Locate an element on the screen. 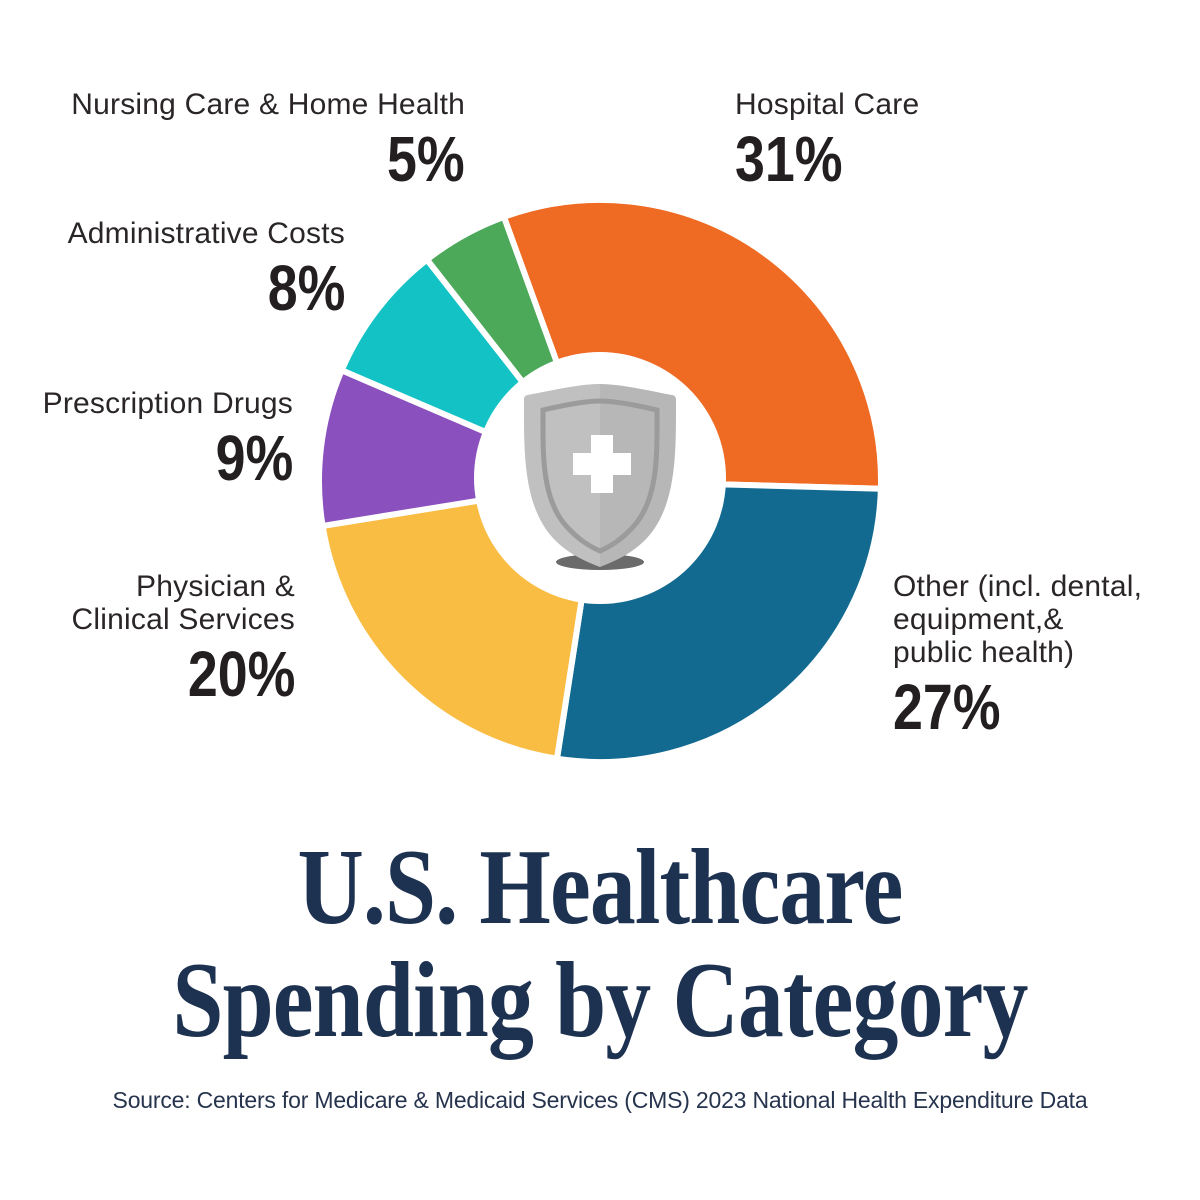 The image size is (1200, 1200). category-label: Prescription Drugs is located at coordinates (167, 403).